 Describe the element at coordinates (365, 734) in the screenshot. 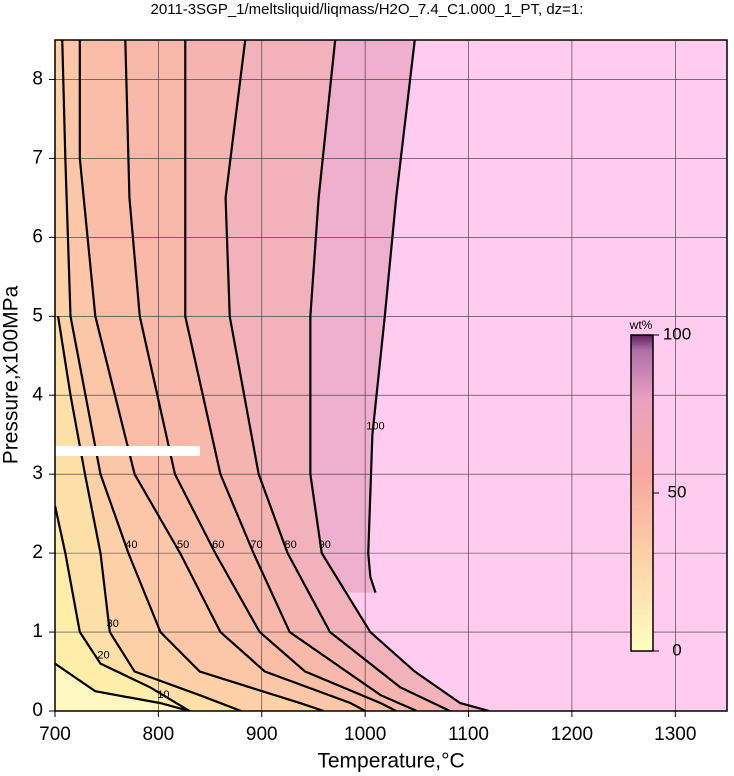

I see `x-tick-label: 1000` at that location.